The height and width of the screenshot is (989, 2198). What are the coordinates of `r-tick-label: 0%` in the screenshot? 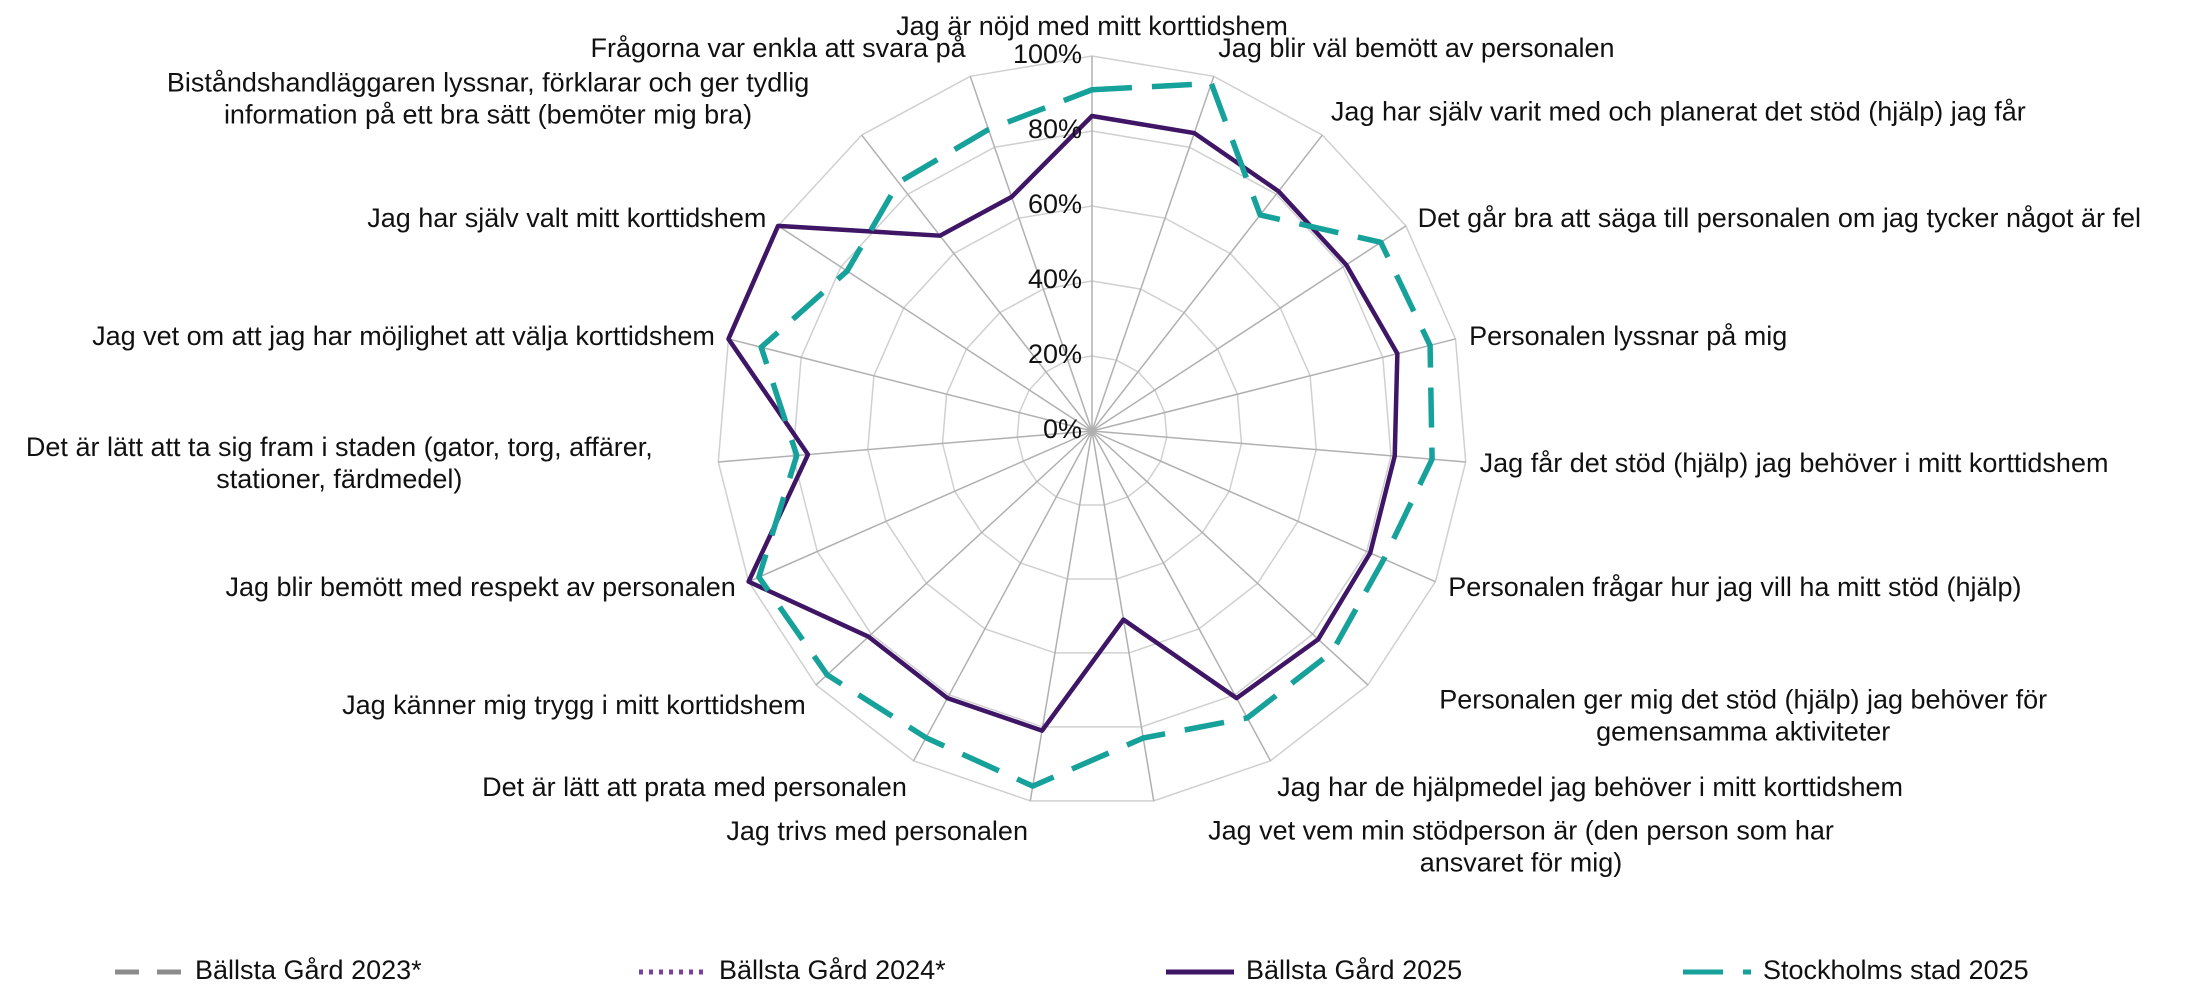 It's located at (1062, 429).